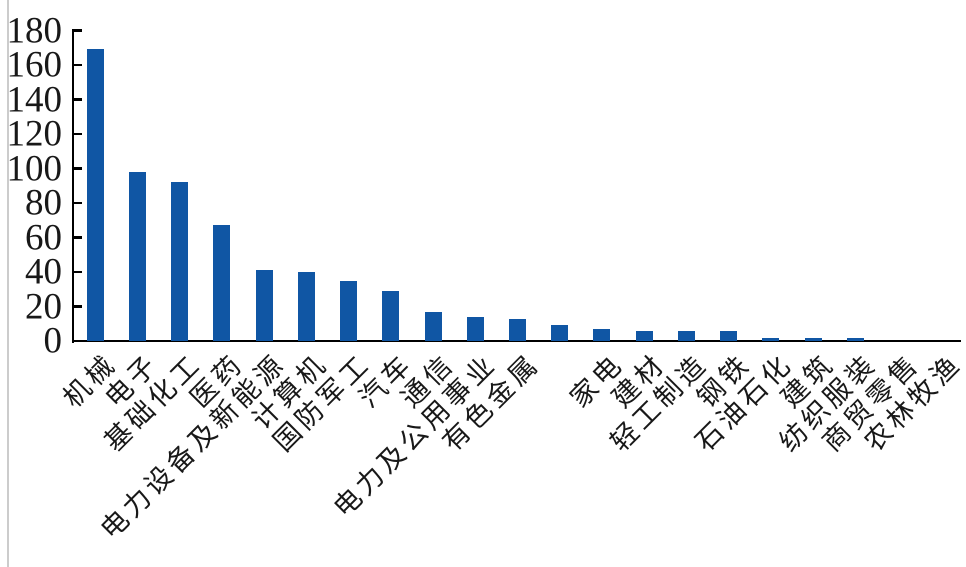 The height and width of the screenshot is (567, 966). Describe the element at coordinates (43, 203) in the screenshot. I see `y-axis-tick-label: 80` at that location.